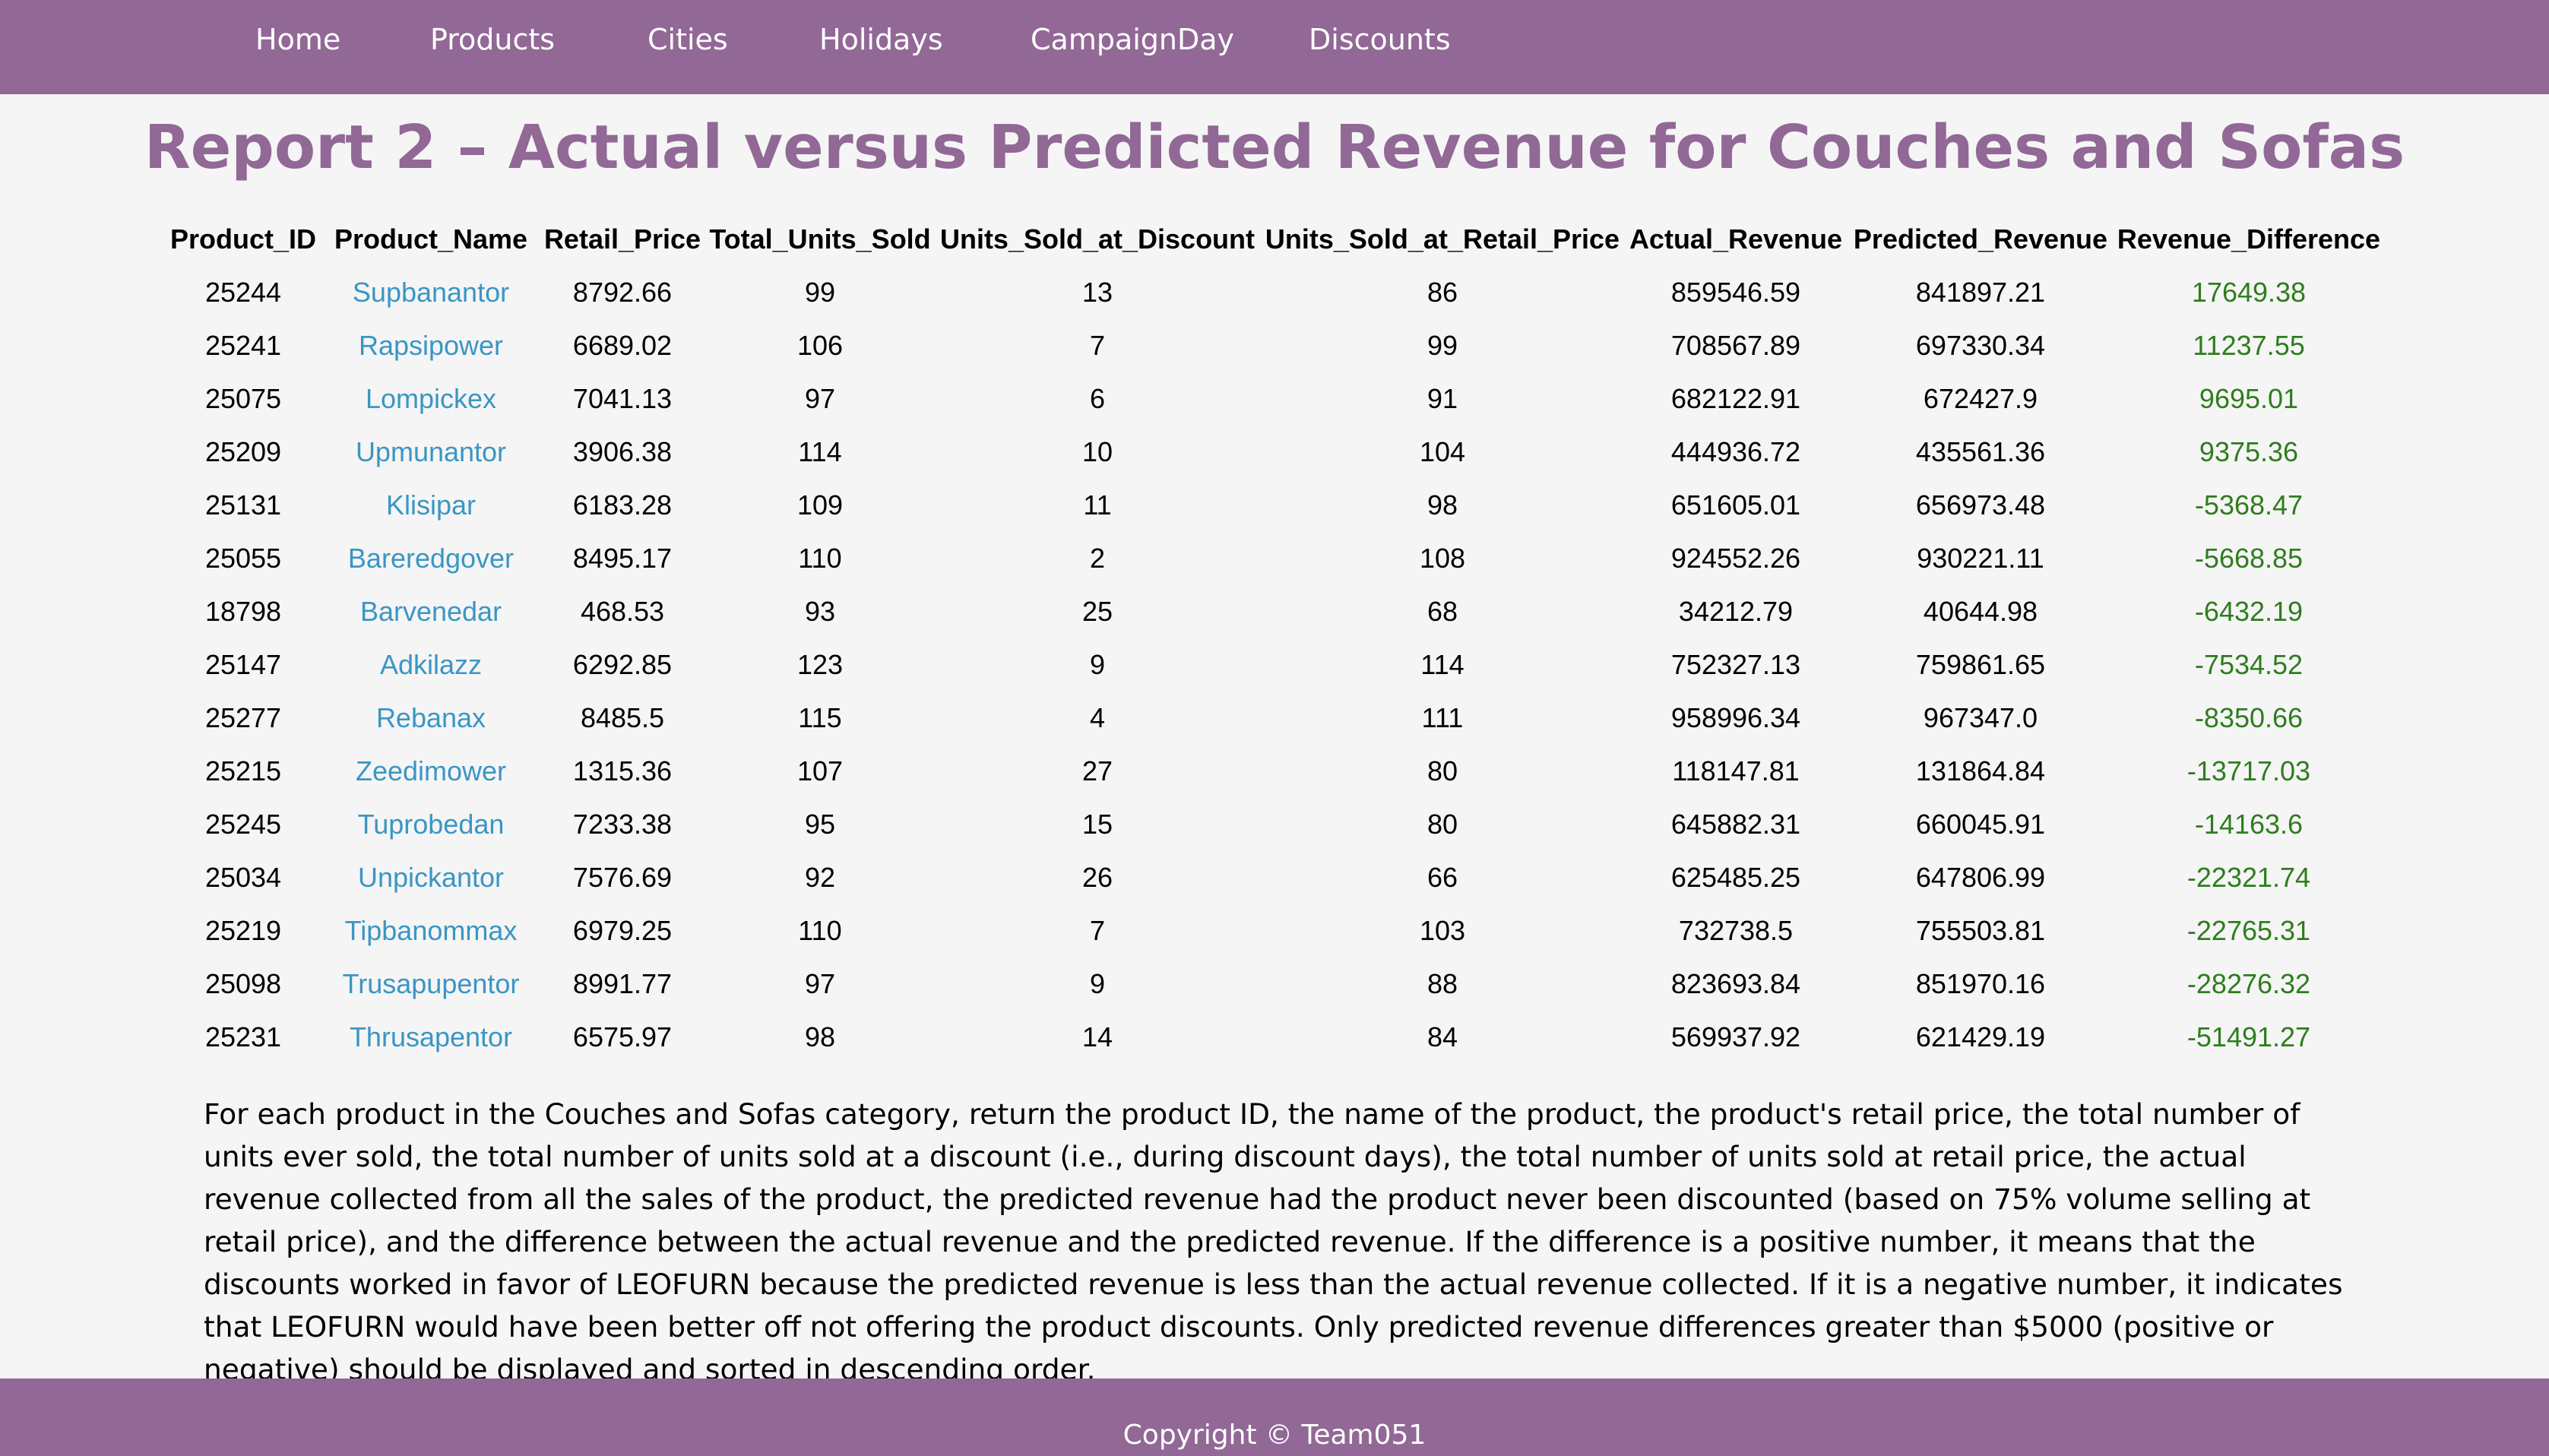 The height and width of the screenshot is (1456, 2549). What do you see at coordinates (2249, 717) in the screenshot?
I see `table-cell: -8350.66` at bounding box center [2249, 717].